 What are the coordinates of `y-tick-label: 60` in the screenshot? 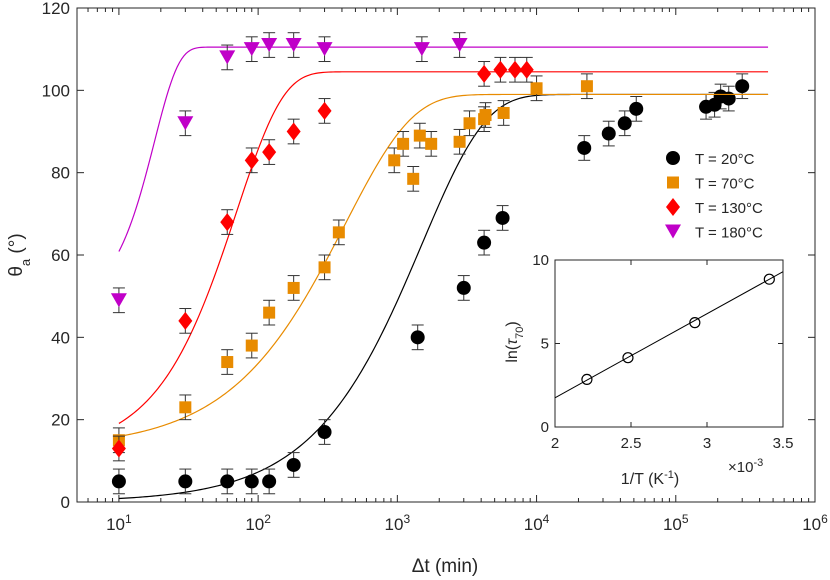 It's located at (60, 255).